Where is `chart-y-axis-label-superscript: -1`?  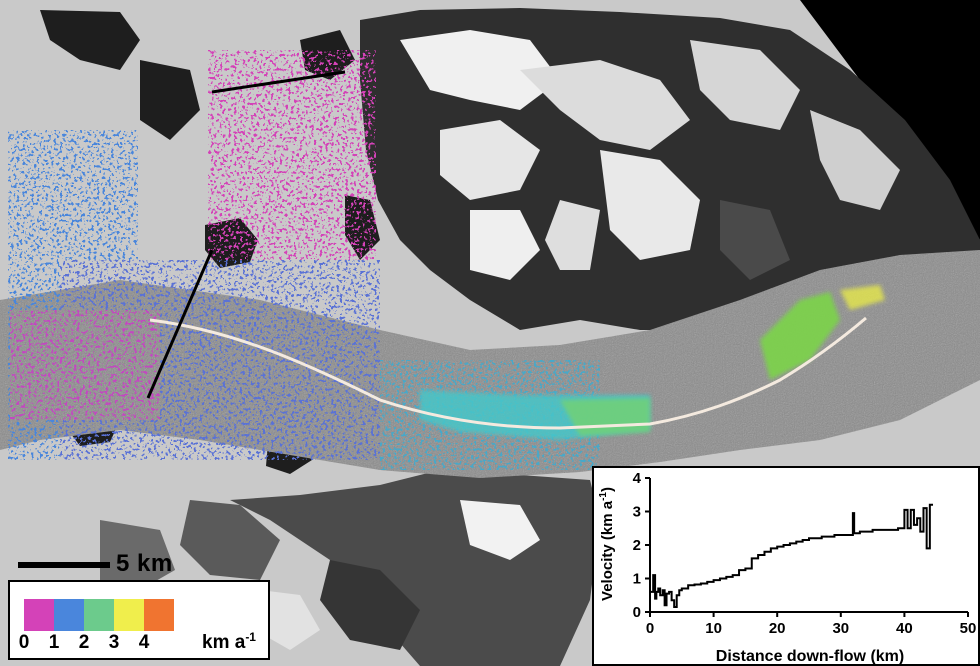 chart-y-axis-label-superscript: -1 is located at coordinates (603, 496).